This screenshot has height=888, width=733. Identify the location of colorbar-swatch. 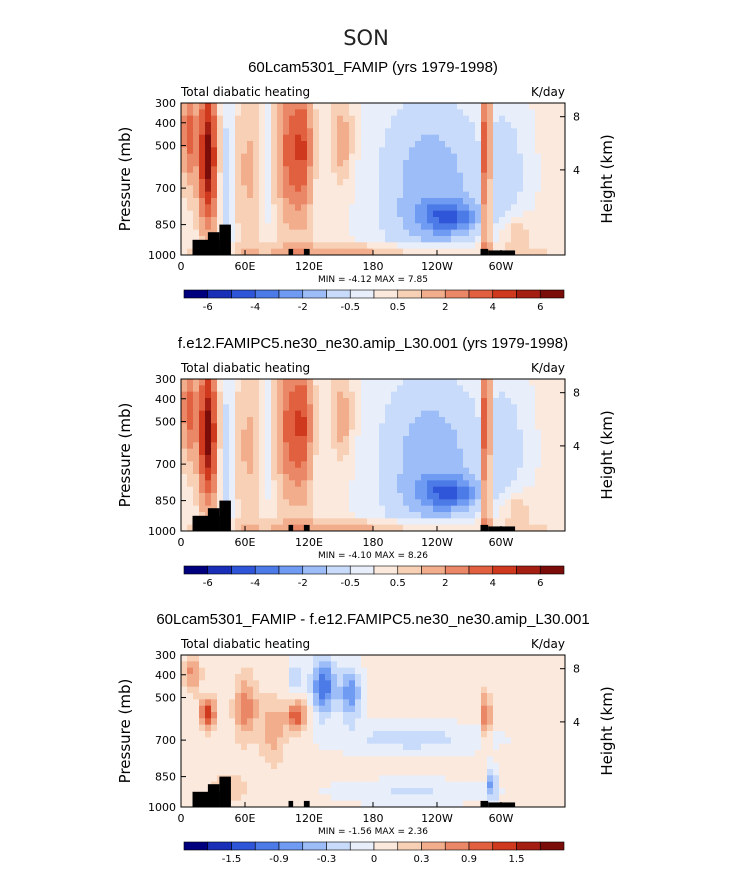
(291, 846).